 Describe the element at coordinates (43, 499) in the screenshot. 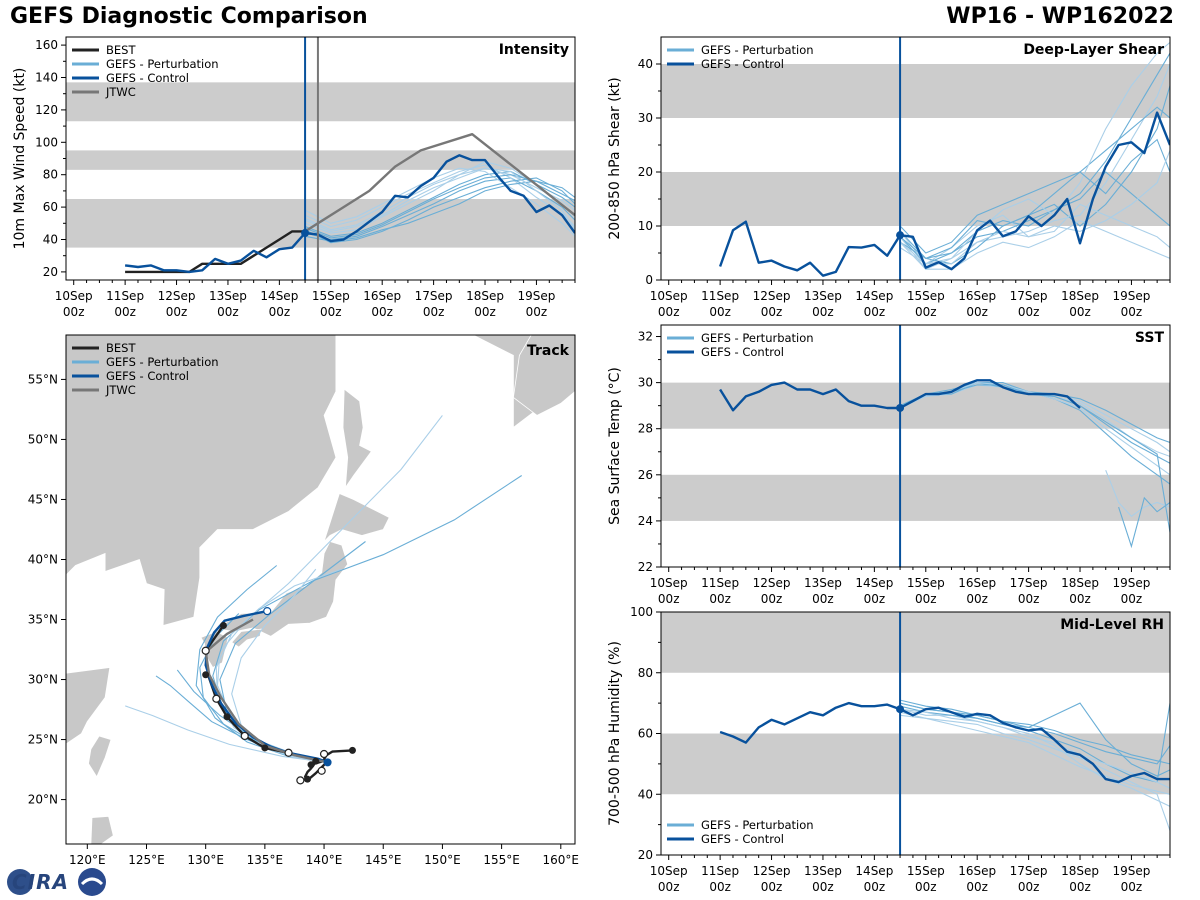

I see `track-ytick-label-45: 45°N` at that location.